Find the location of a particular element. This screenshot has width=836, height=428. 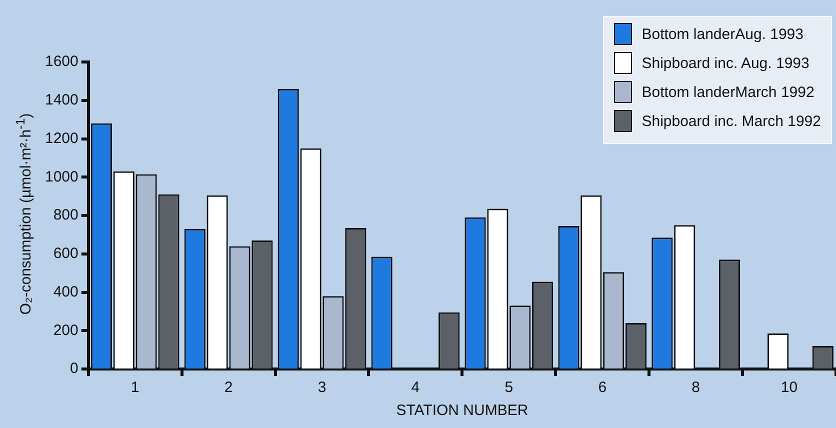

legend-label: Shipboard inc. Aug. 1993 is located at coordinates (726, 63).